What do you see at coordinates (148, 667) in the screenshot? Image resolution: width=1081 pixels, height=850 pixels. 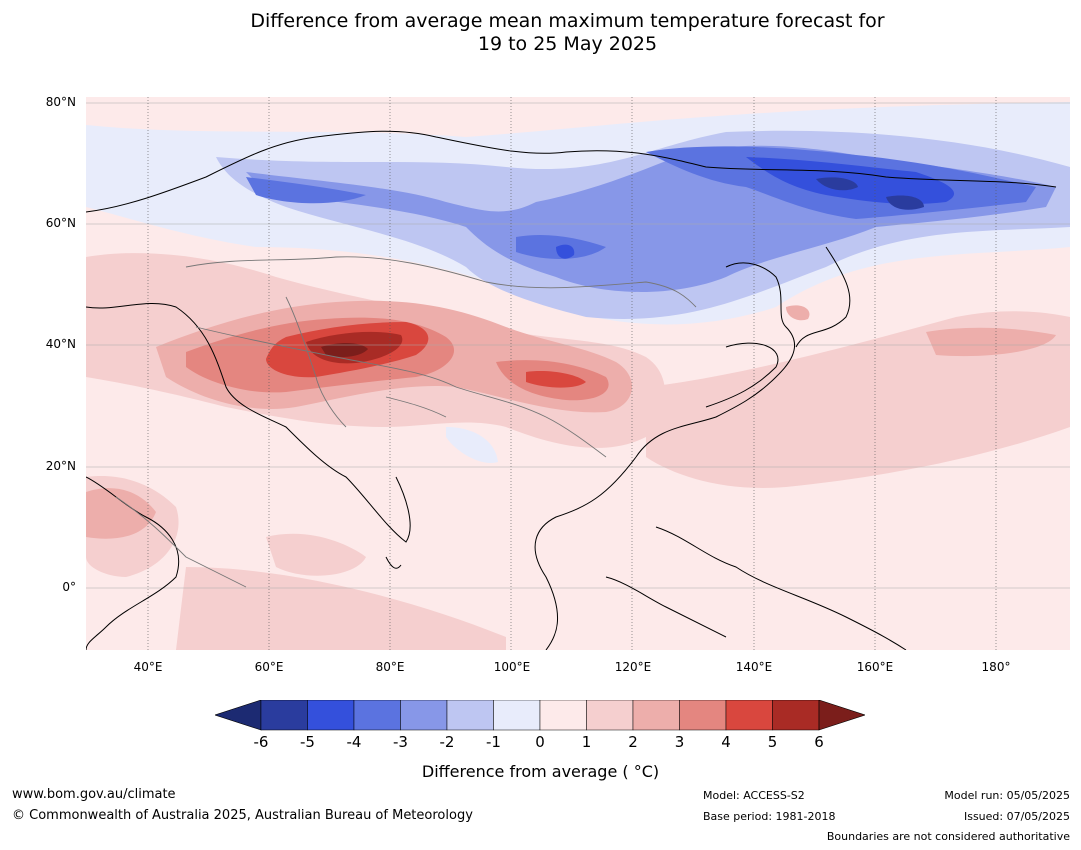 I see `lon-label-40e: 40°E` at bounding box center [148, 667].